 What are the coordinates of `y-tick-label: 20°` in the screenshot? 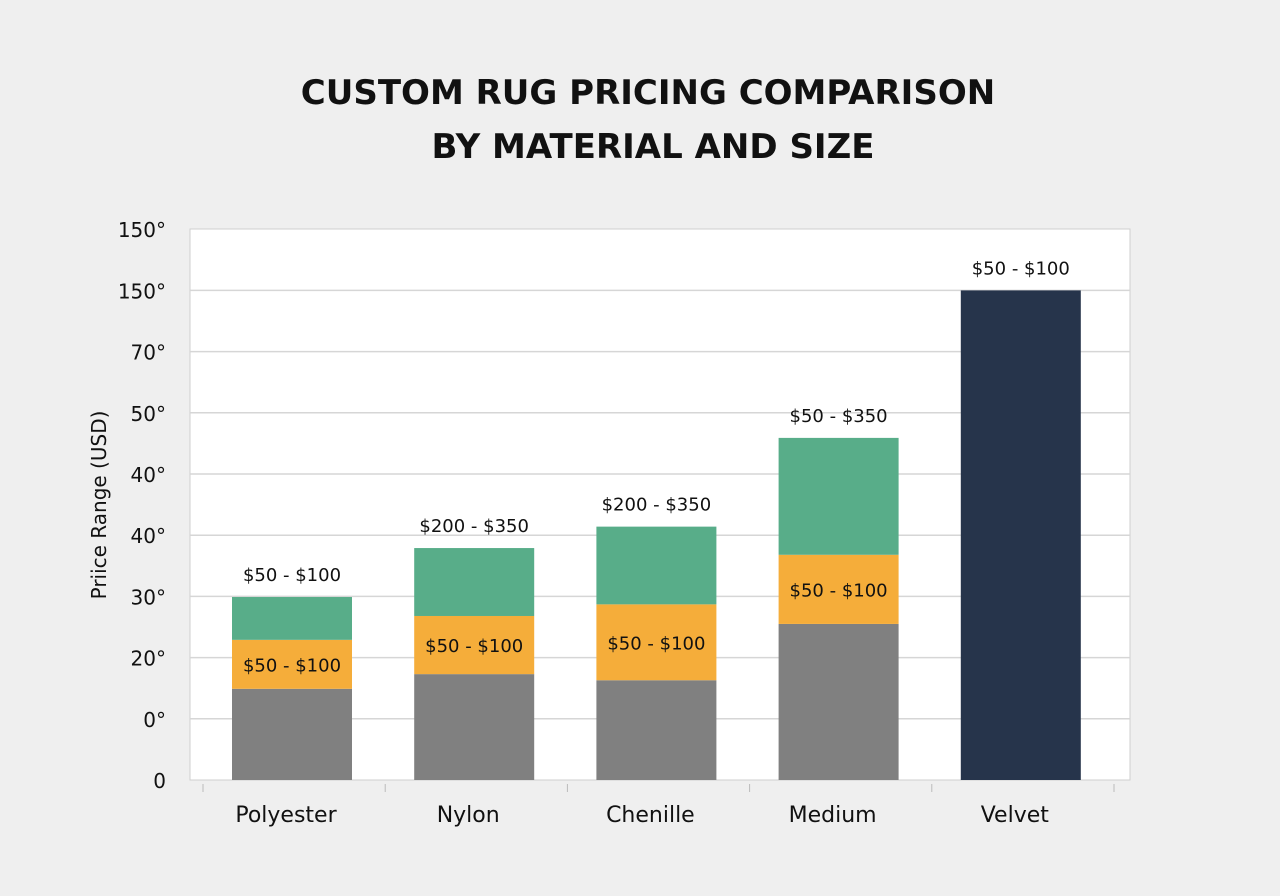 It's located at (148, 659).